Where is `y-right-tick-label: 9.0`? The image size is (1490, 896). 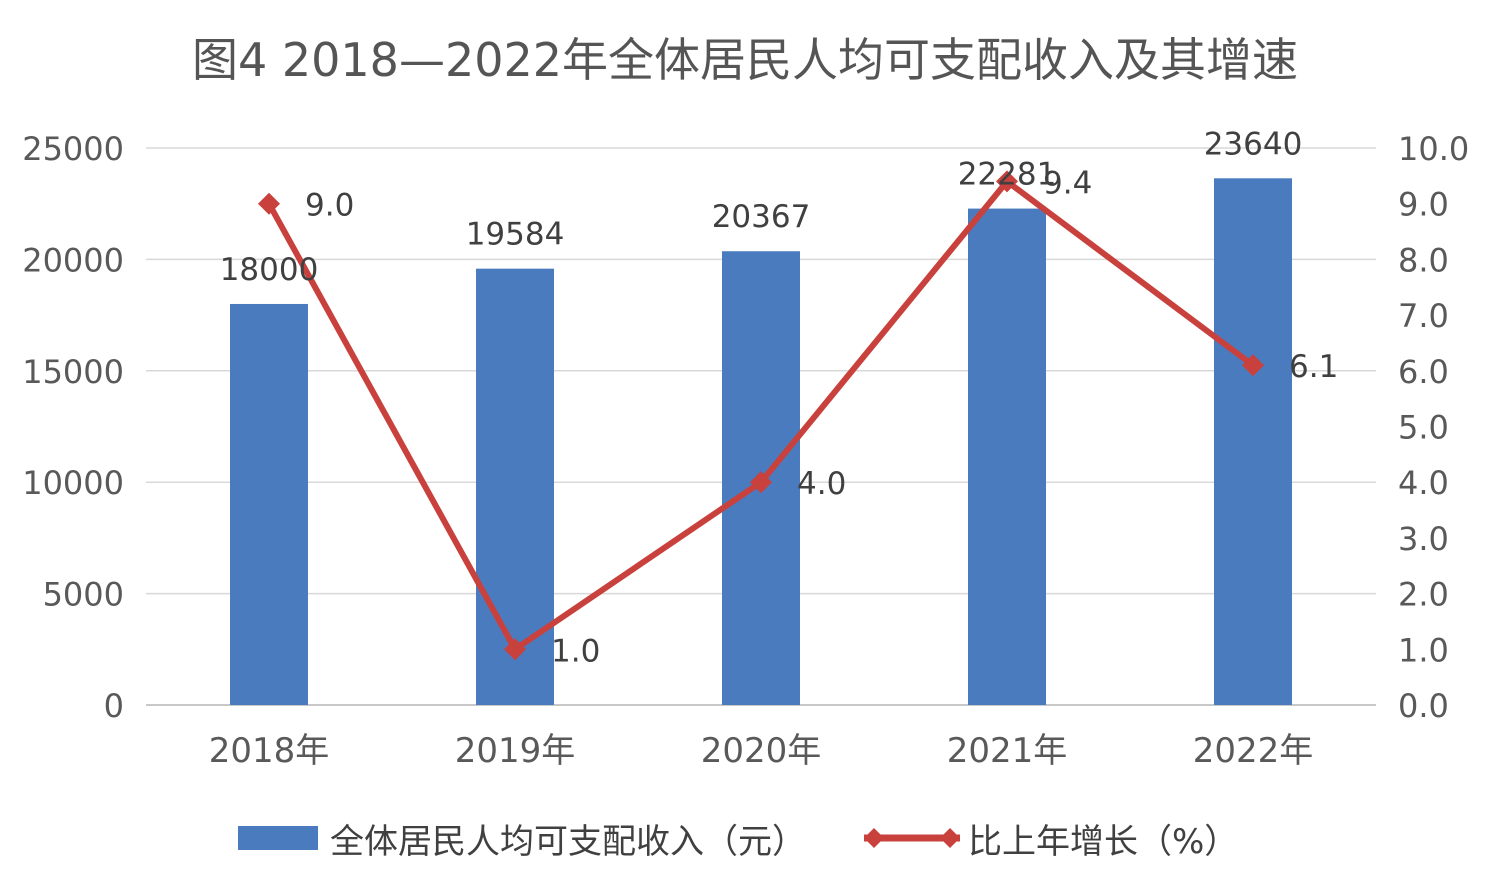 y-right-tick-label: 9.0 is located at coordinates (1423, 205).